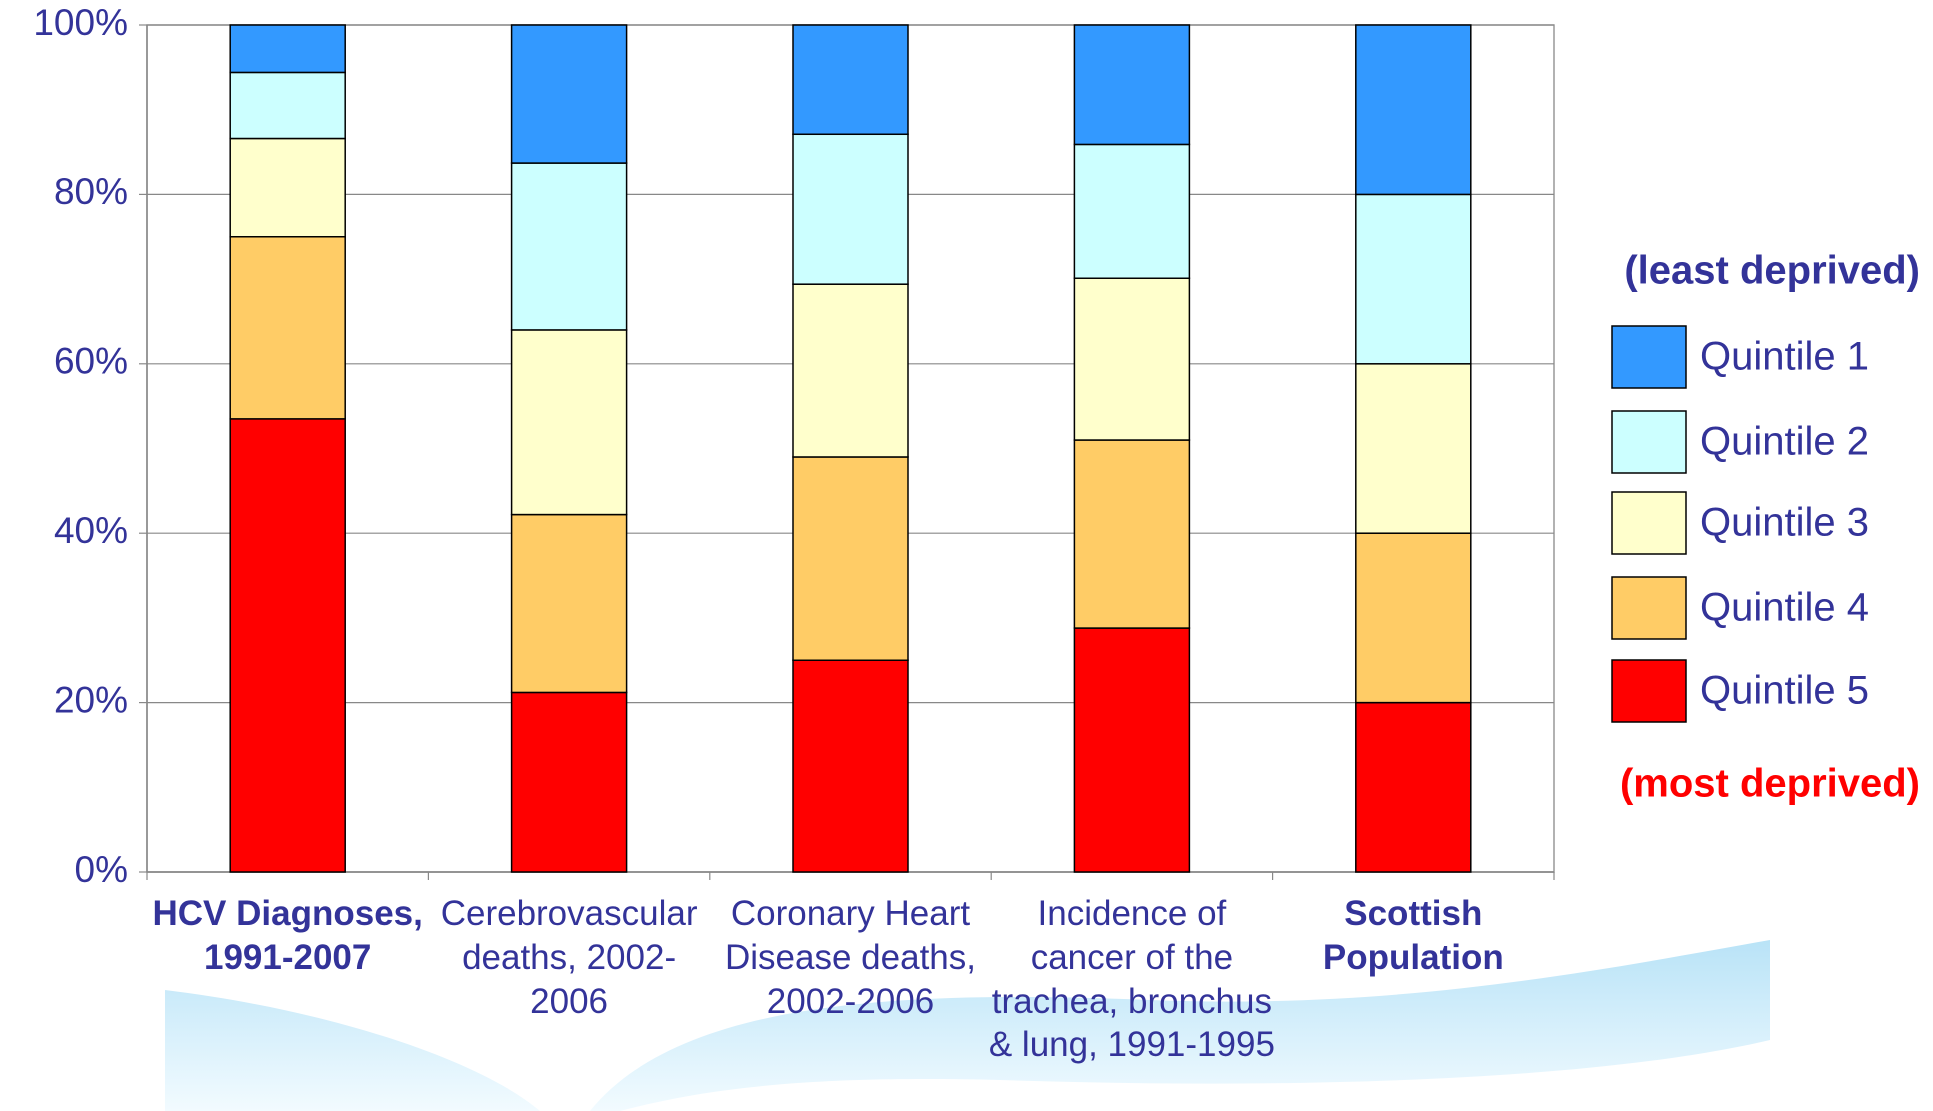 This screenshot has height=1111, width=1933. What do you see at coordinates (91, 191) in the screenshot?
I see `y-tick-label: 80%` at bounding box center [91, 191].